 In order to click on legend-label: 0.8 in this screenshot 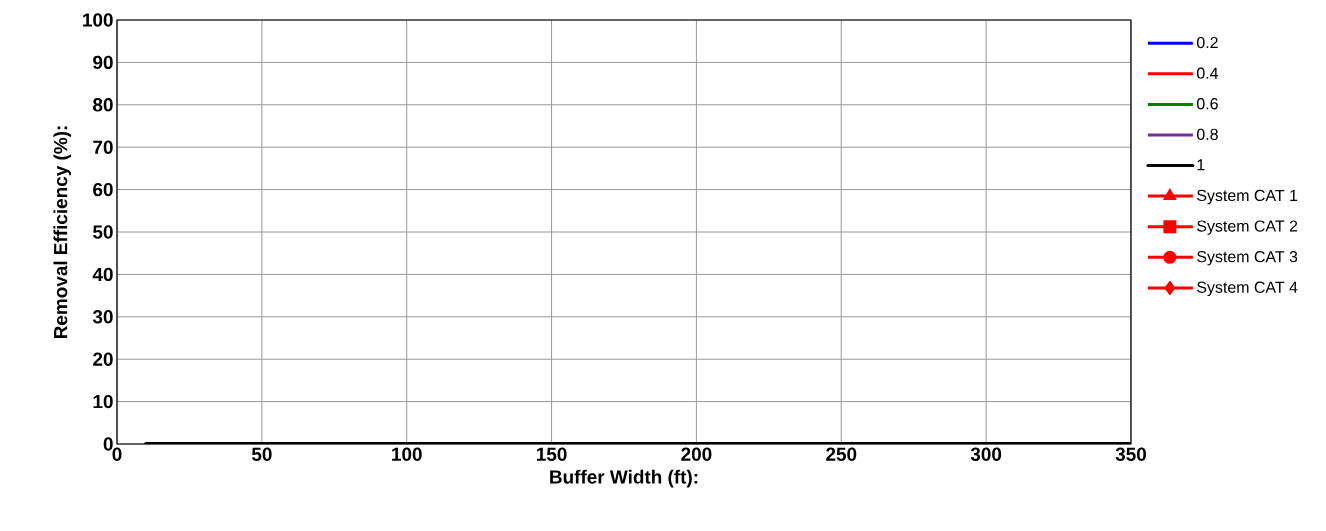, I will do `click(1207, 134)`.